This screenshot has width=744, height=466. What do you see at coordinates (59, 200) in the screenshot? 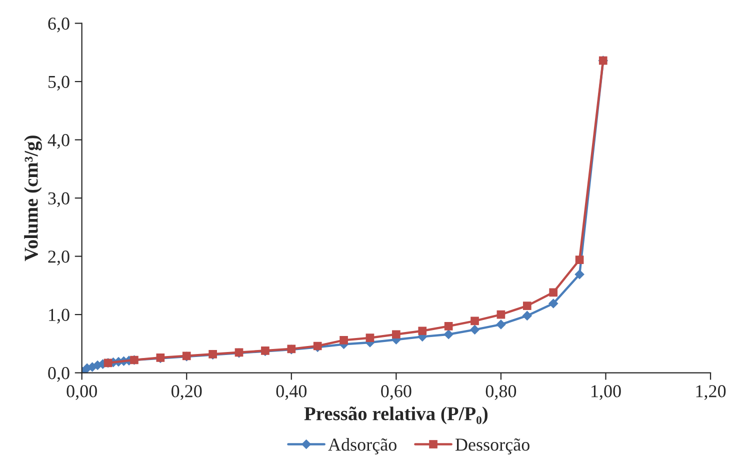
I see `y-tick-label: 3,0` at bounding box center [59, 200].